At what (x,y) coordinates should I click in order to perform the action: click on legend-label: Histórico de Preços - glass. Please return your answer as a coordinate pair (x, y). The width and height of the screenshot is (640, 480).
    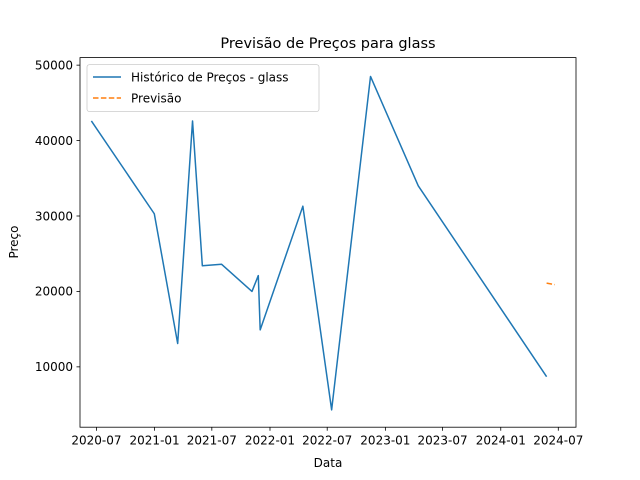
    Looking at the image, I should click on (210, 77).